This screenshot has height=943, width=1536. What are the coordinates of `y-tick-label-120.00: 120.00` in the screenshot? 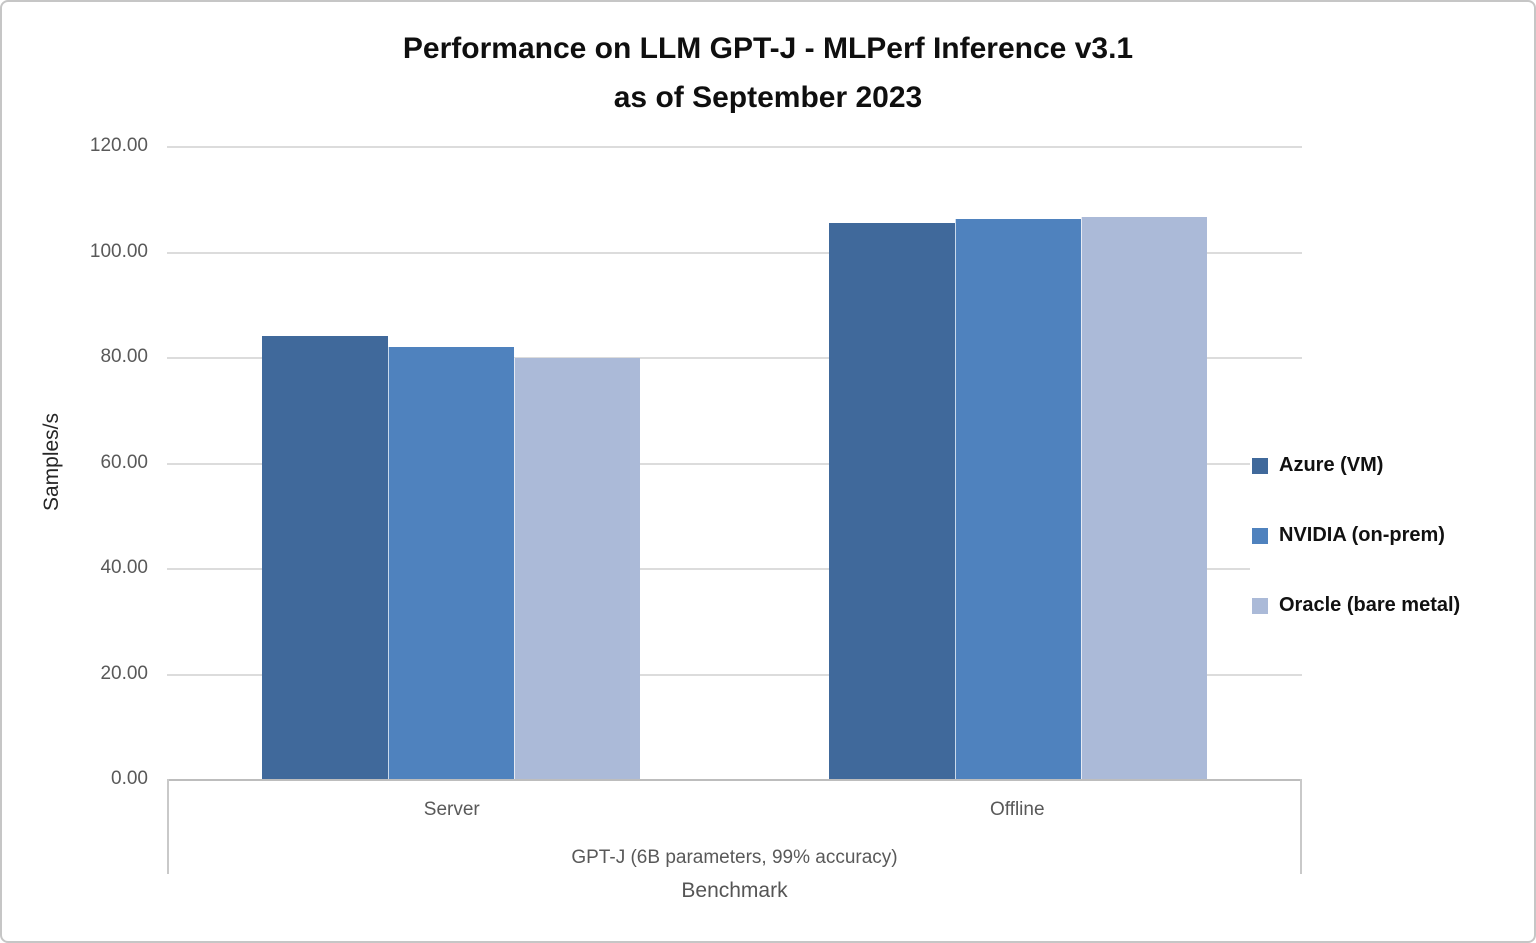 It's located at (118, 145).